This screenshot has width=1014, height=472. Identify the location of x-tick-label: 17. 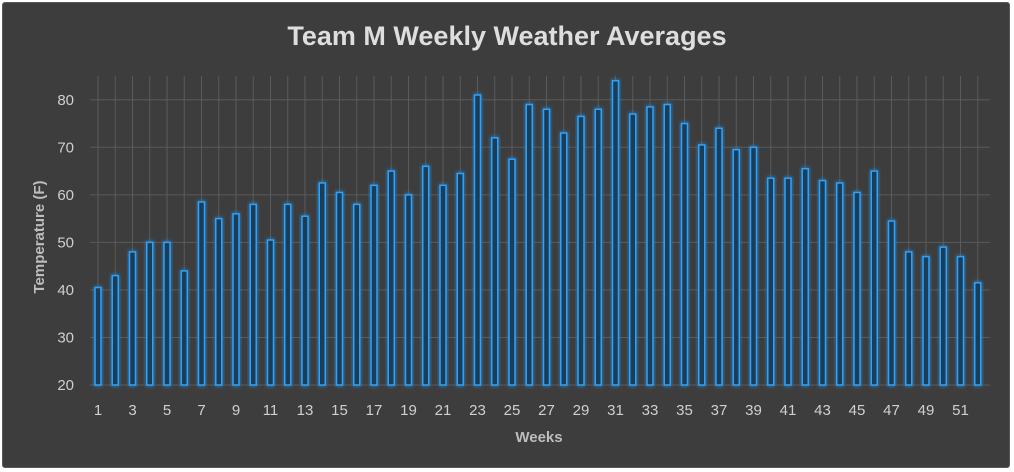
(374, 410).